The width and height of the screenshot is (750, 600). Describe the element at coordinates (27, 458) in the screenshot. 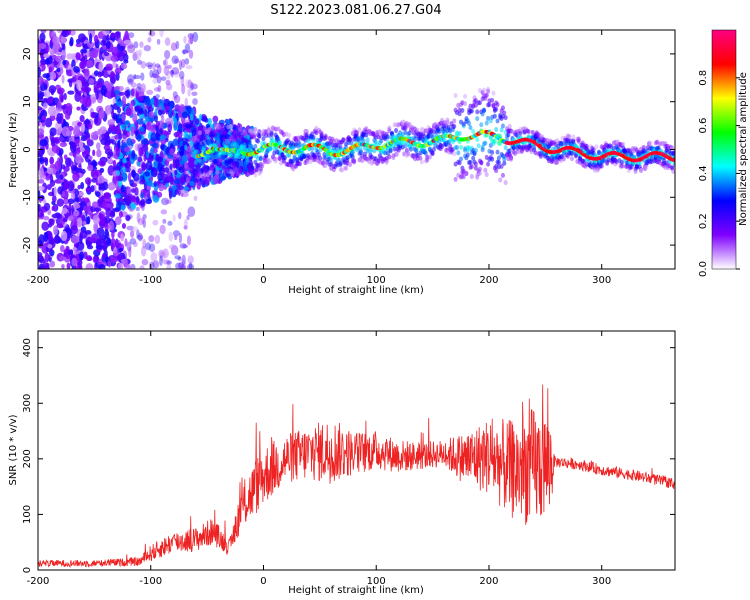

I see `snr-ytick-label: 200` at that location.